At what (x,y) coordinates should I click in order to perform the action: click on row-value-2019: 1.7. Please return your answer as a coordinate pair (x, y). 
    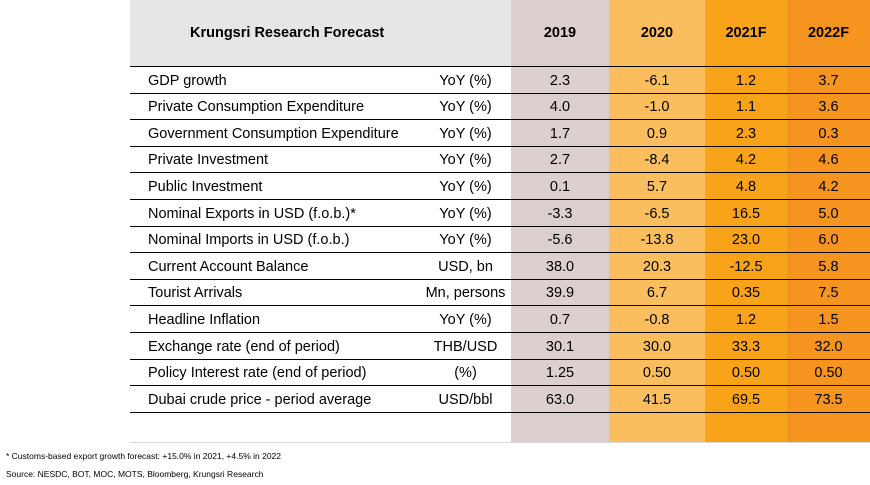
    Looking at the image, I should click on (560, 134).